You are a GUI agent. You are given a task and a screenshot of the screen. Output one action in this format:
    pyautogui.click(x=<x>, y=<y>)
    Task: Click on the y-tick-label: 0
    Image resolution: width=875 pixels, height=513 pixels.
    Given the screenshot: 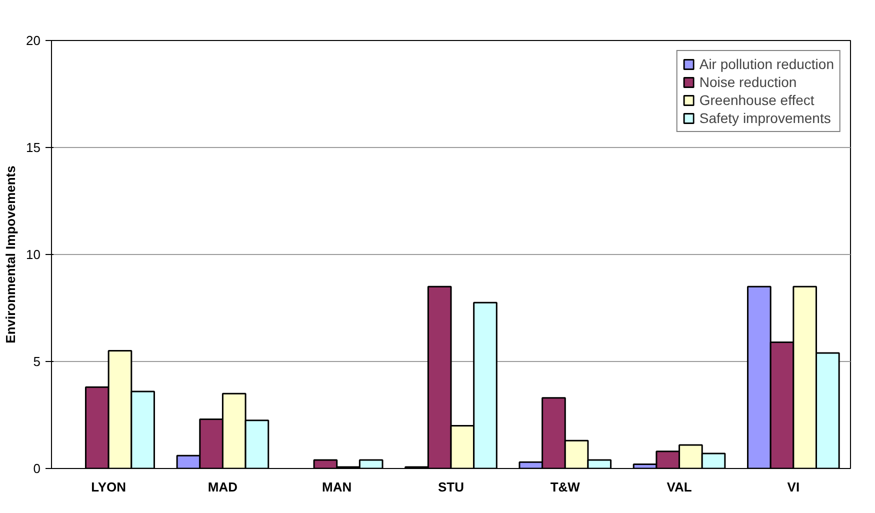 What is the action you would take?
    pyautogui.click(x=37, y=468)
    